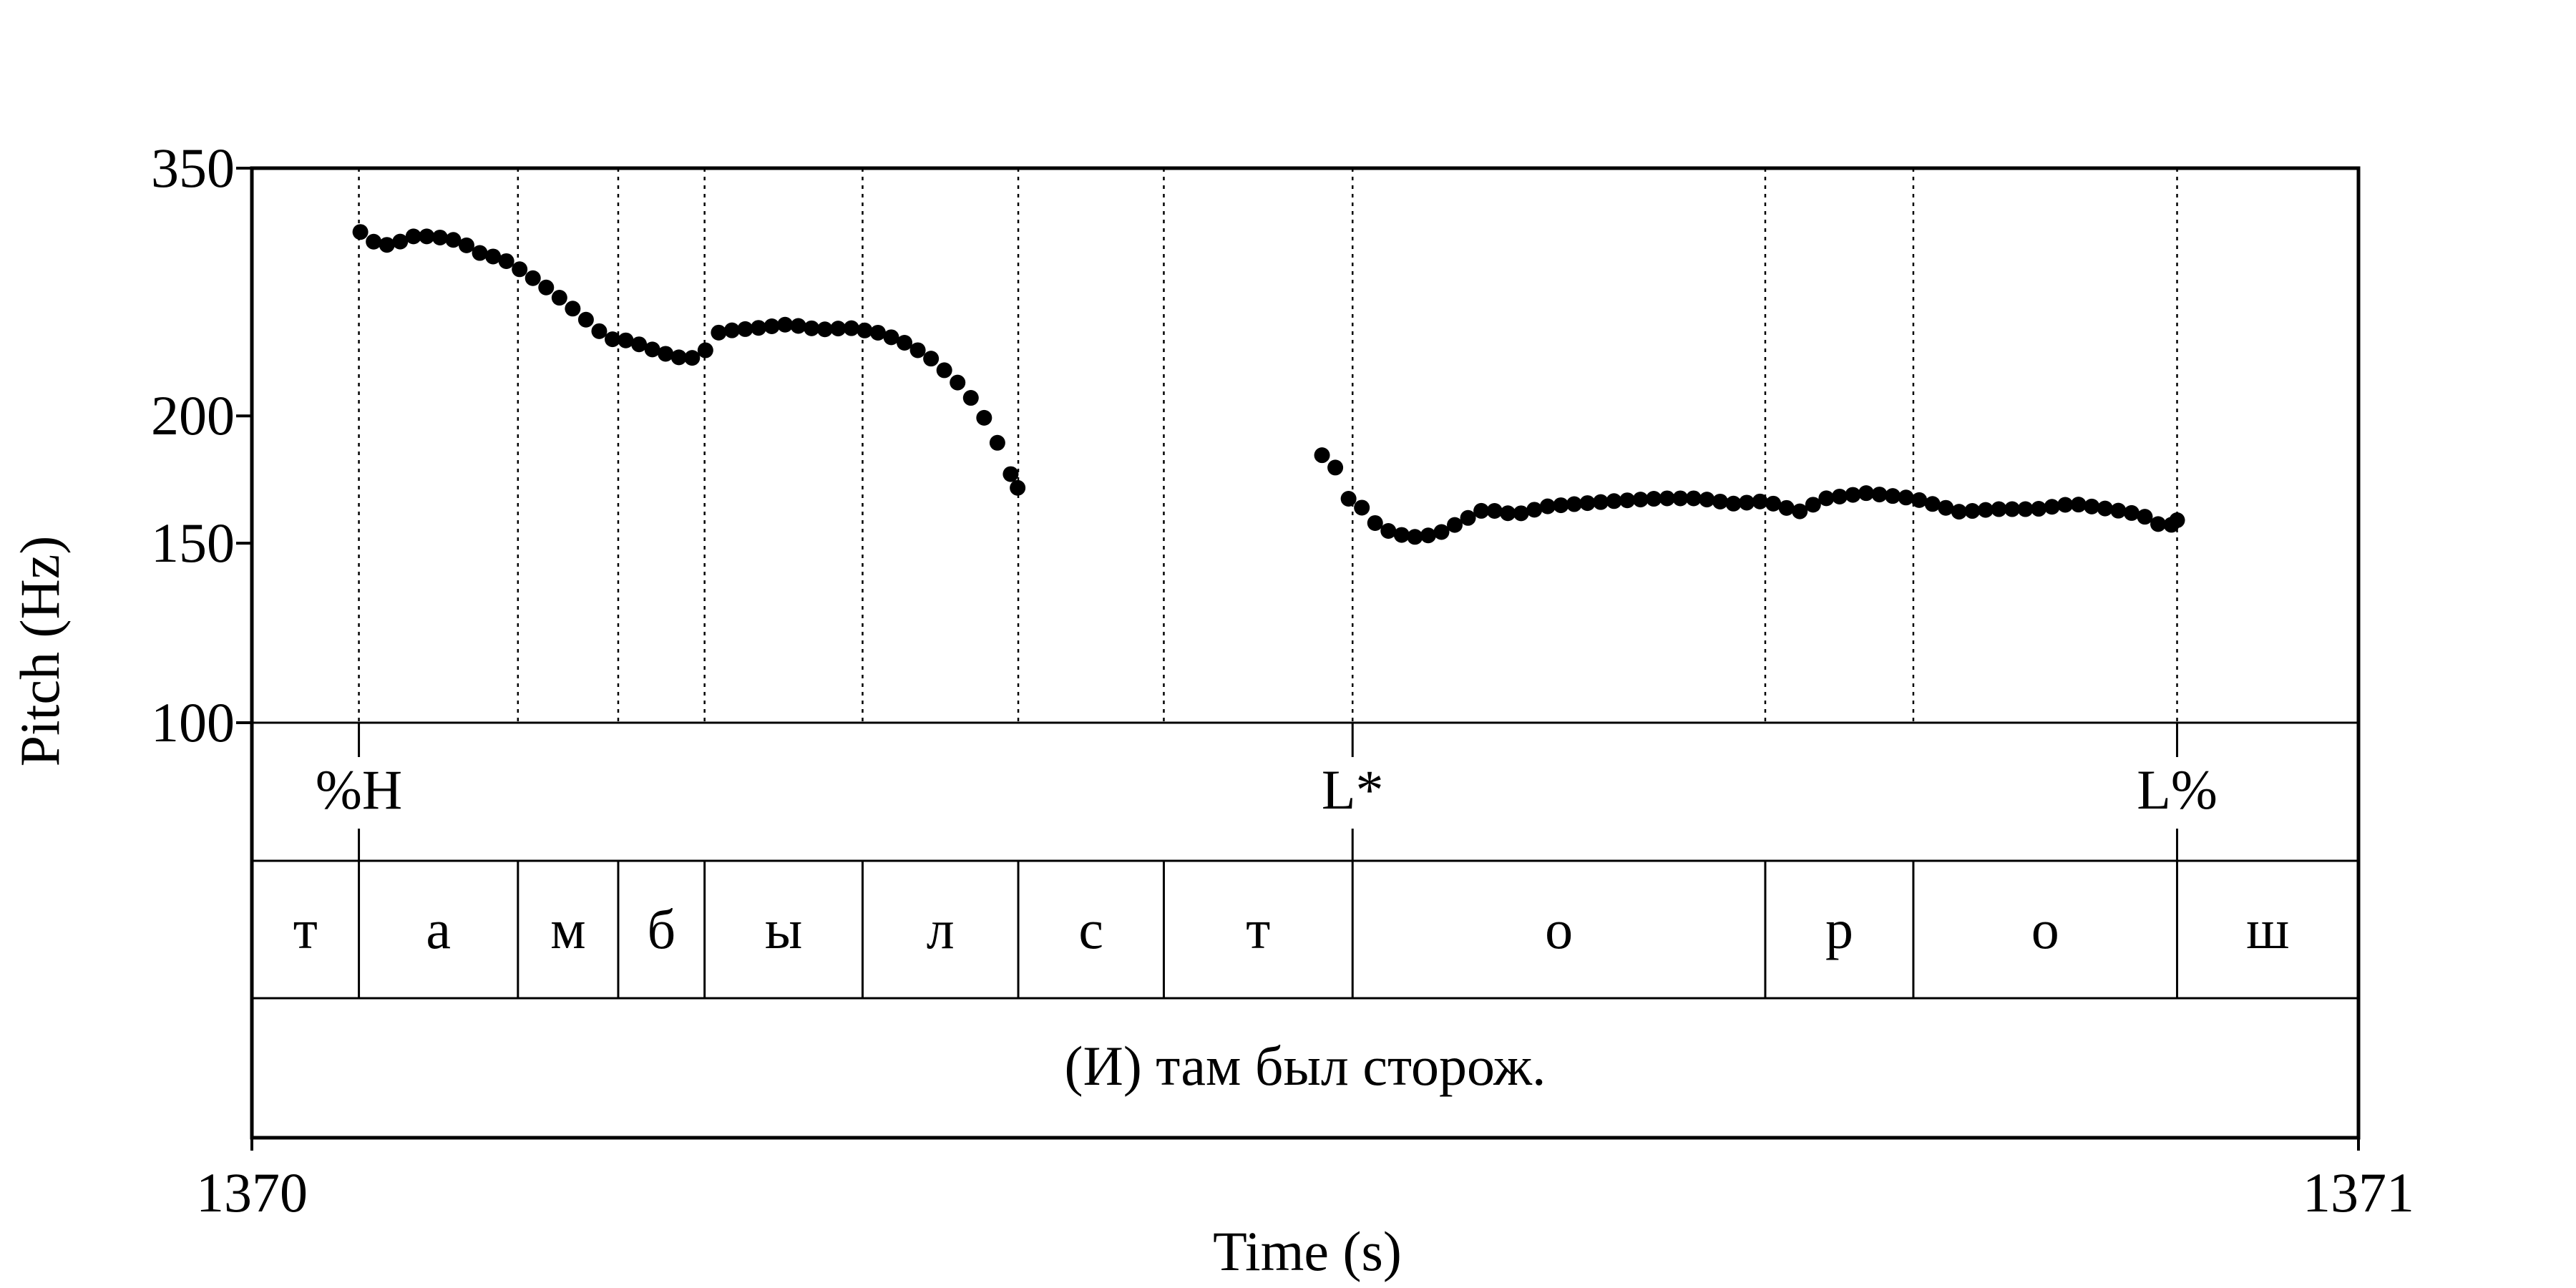 The image size is (2576, 1288). What do you see at coordinates (193, 168) in the screenshot?
I see `y-tick-label: 350` at bounding box center [193, 168].